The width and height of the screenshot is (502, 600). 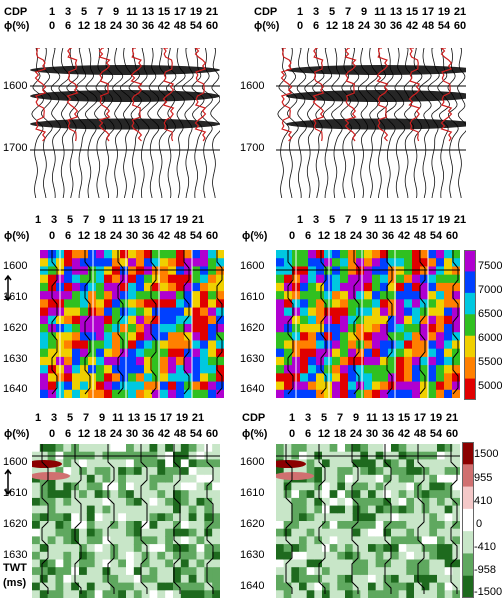 What do you see at coordinates (483, 478) in the screenshot?
I see `colorbar-label: 955` at bounding box center [483, 478].